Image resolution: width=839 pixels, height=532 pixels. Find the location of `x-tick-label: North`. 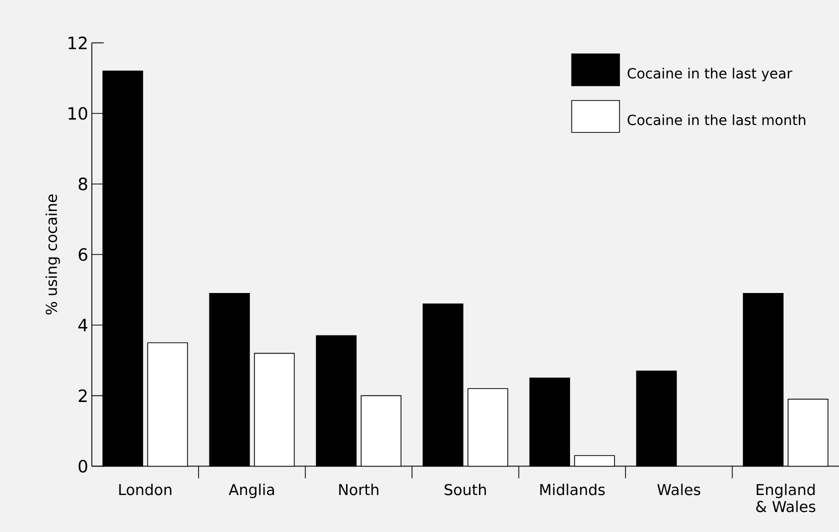

x-tick-label: North is located at coordinates (358, 490).